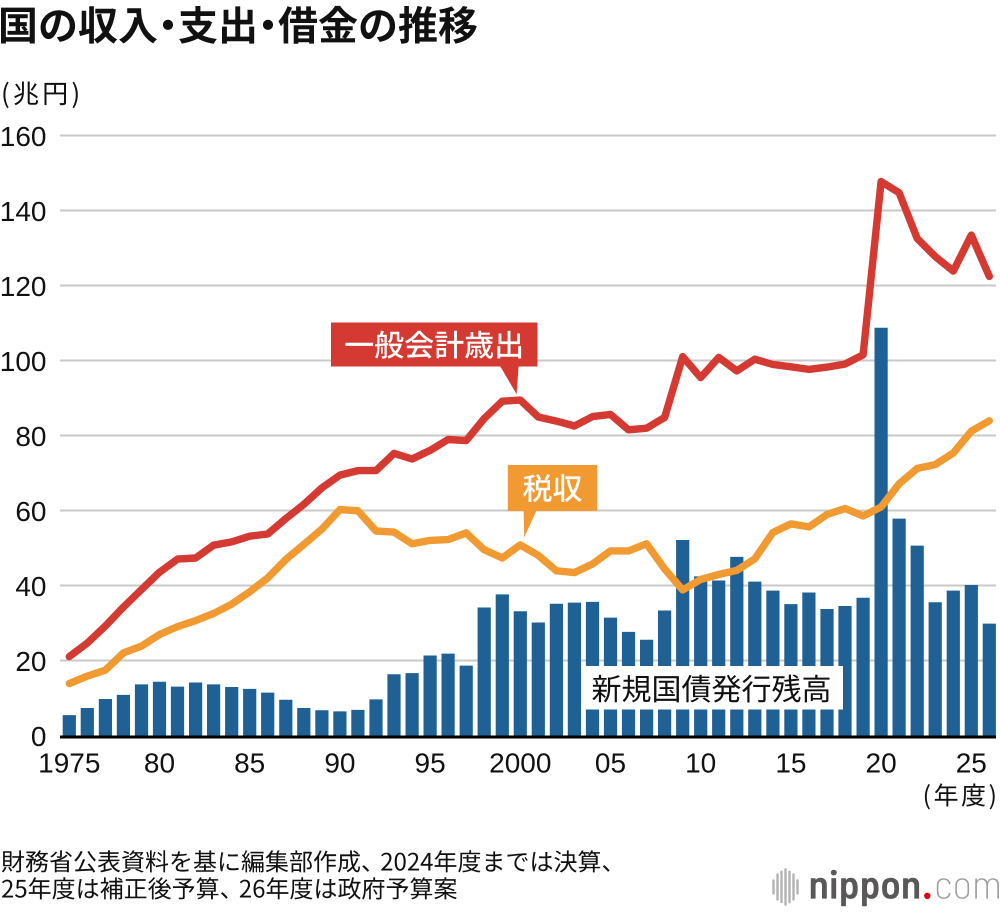 The width and height of the screenshot is (1000, 915). Describe the element at coordinates (39, 736) in the screenshot. I see `svg-text: 0` at that location.